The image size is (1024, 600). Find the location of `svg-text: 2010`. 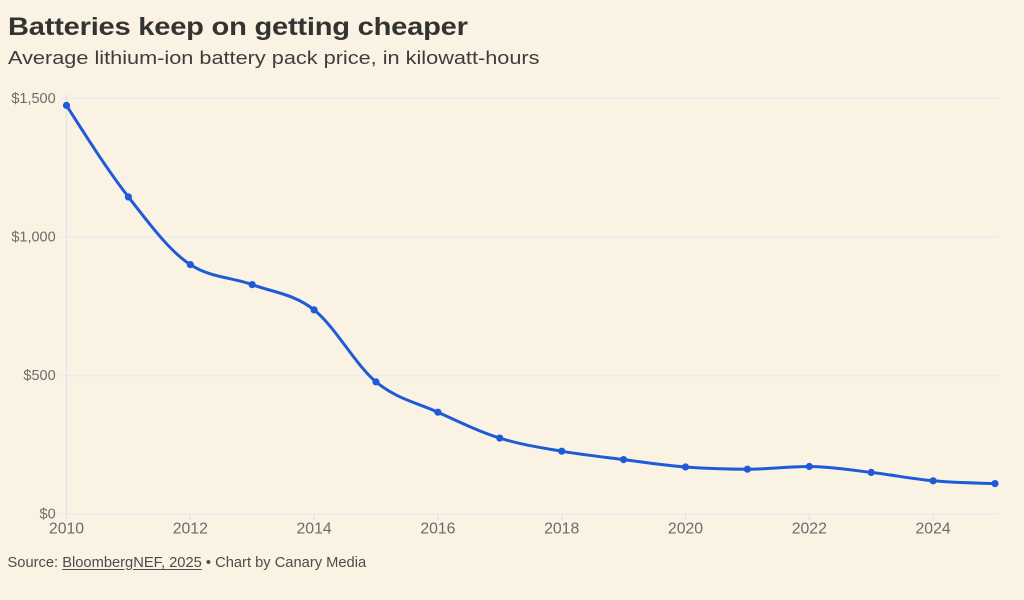

svg-text: 2010 is located at coordinates (66, 528).